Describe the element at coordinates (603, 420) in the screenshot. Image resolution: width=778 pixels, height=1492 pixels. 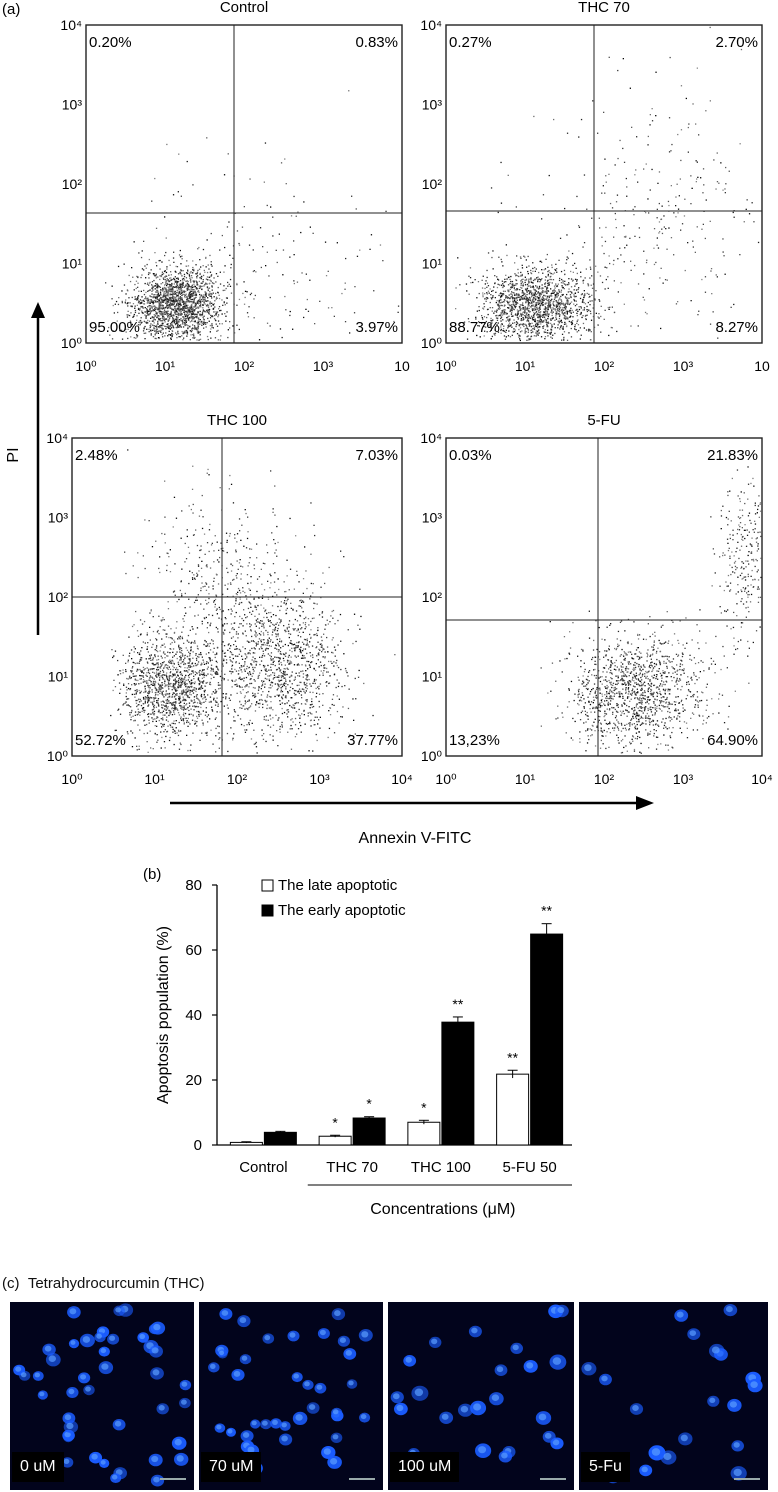
I see `dot-plot-title: 5-FU` at that location.